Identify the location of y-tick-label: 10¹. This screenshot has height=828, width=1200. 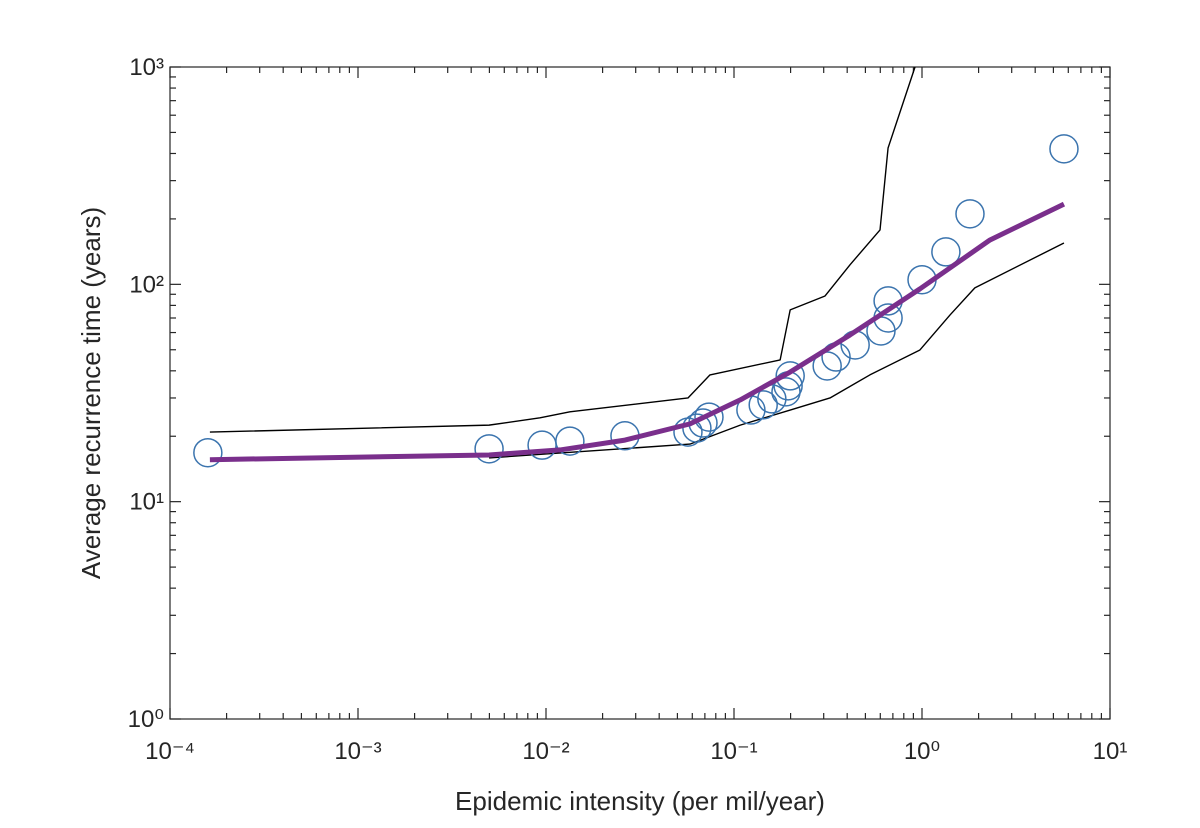
(146, 502).